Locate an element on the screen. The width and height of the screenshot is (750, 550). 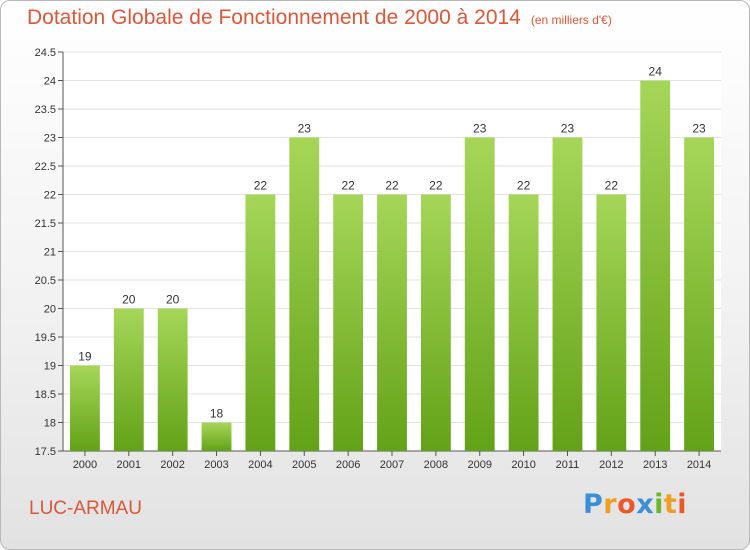
proxiti-logo: Proxiti is located at coordinates (635, 504).